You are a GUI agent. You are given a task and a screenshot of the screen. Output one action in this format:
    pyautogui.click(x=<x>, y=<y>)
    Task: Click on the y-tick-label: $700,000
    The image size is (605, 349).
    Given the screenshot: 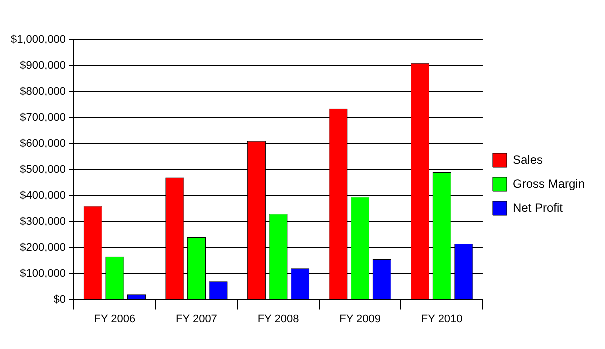 What is the action you would take?
    pyautogui.click(x=43, y=118)
    